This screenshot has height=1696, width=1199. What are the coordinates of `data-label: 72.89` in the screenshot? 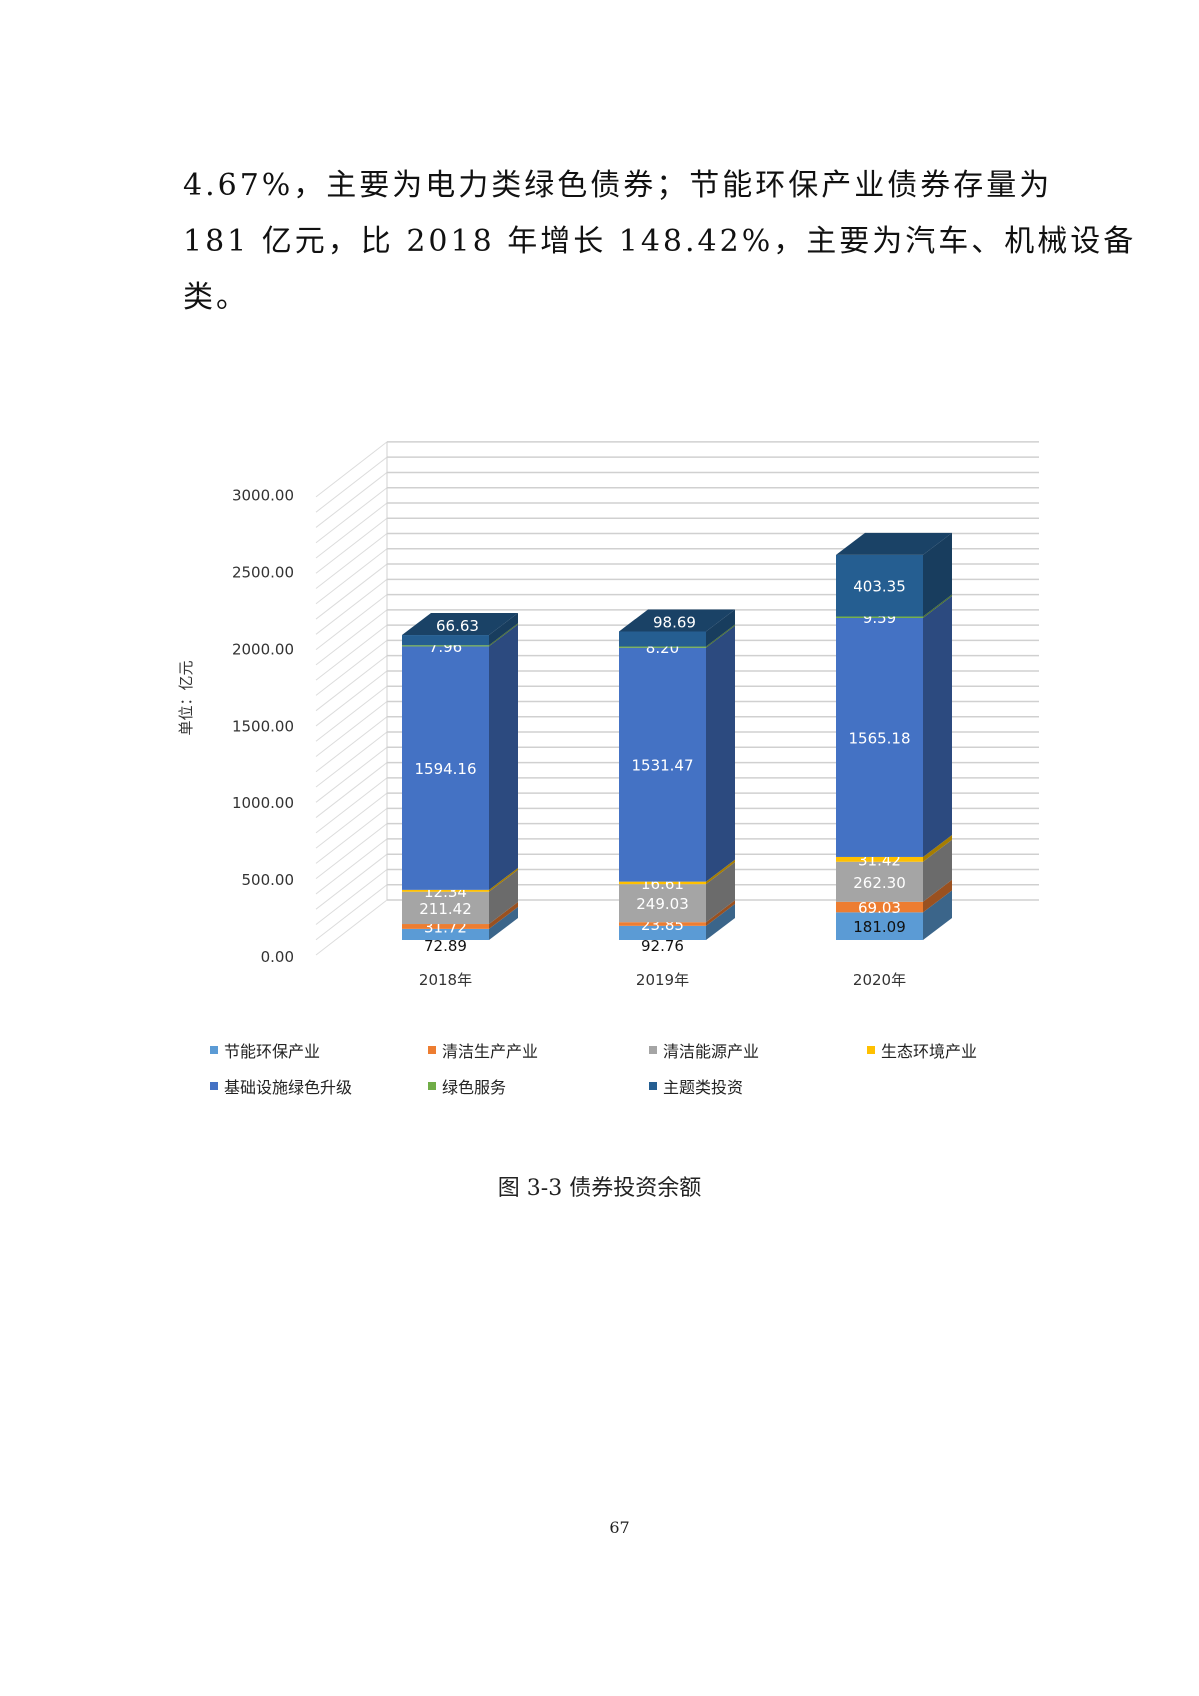 It's located at (445, 946).